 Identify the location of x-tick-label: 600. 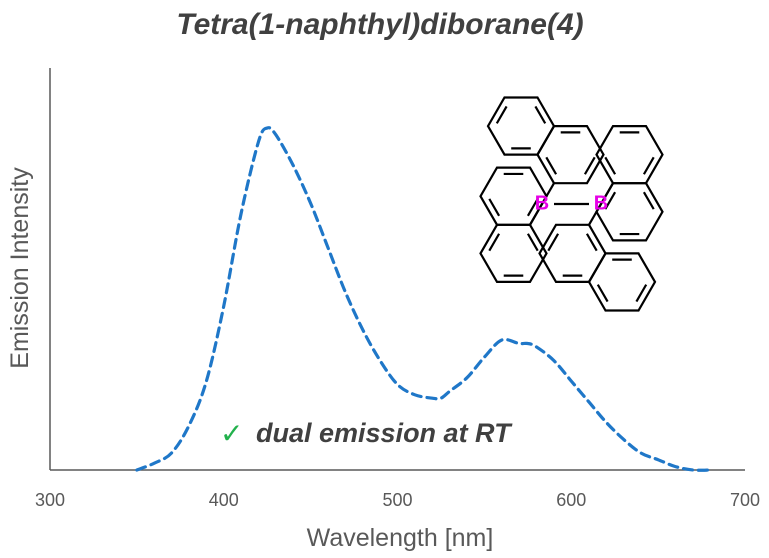
(571, 500).